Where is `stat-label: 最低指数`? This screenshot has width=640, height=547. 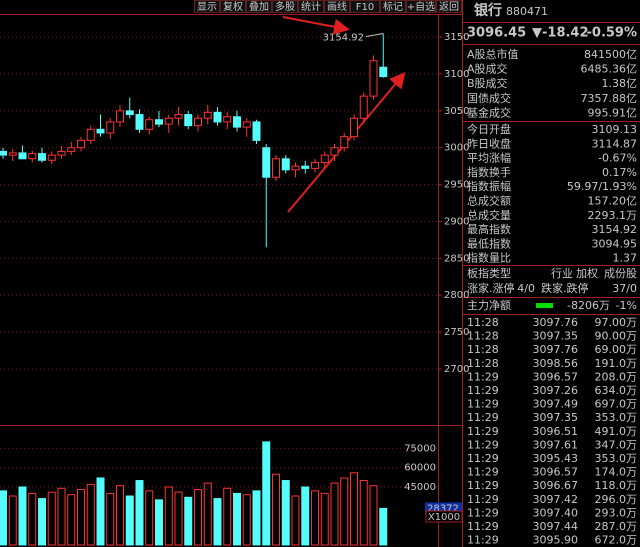 stat-label: 最低指数 is located at coordinates (489, 243).